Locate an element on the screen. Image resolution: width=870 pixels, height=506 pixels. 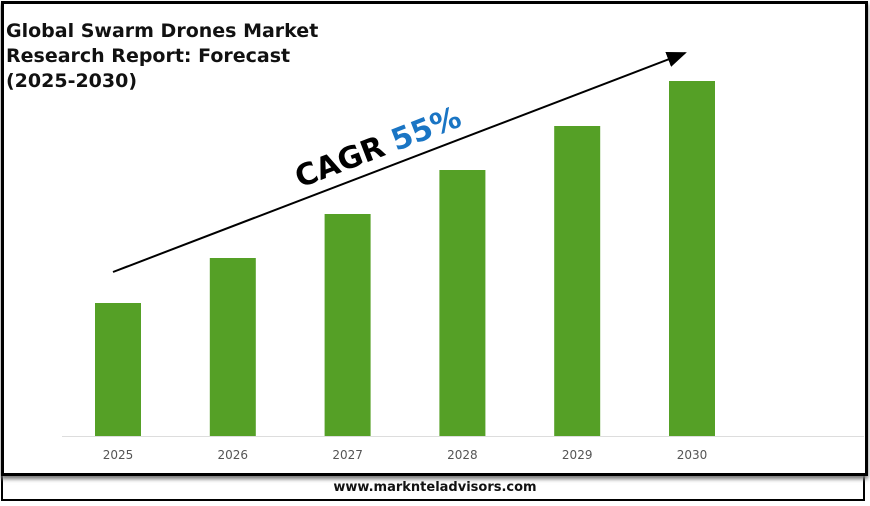
bar-2029 is located at coordinates (577, 281).